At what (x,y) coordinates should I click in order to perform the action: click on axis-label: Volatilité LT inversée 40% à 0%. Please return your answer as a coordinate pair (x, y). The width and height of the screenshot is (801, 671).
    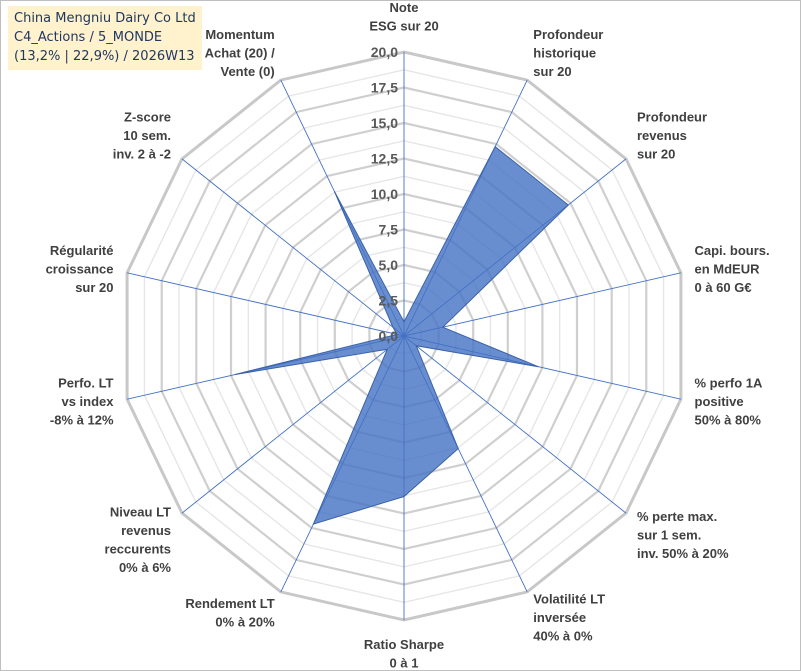
    Looking at the image, I should click on (569, 618).